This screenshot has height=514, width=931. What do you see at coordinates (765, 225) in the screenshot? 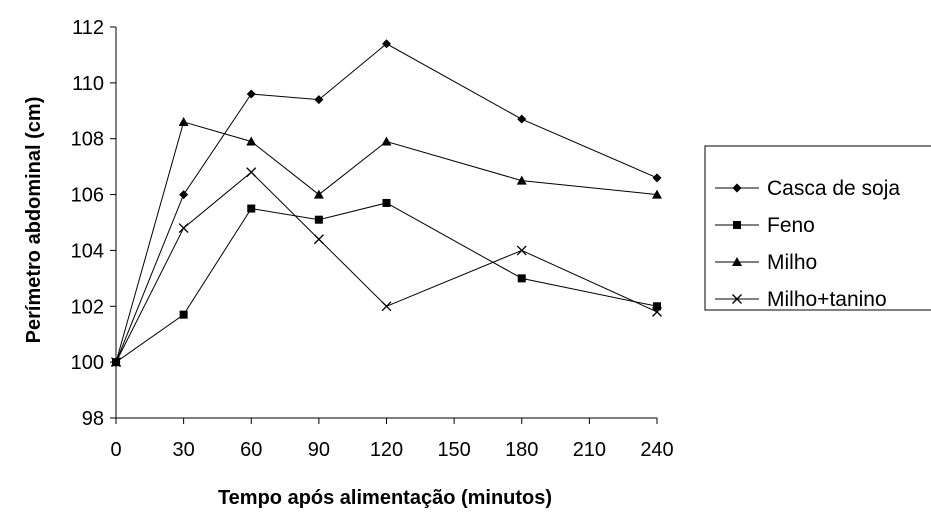
I see `legend-entry: Feno` at bounding box center [765, 225].